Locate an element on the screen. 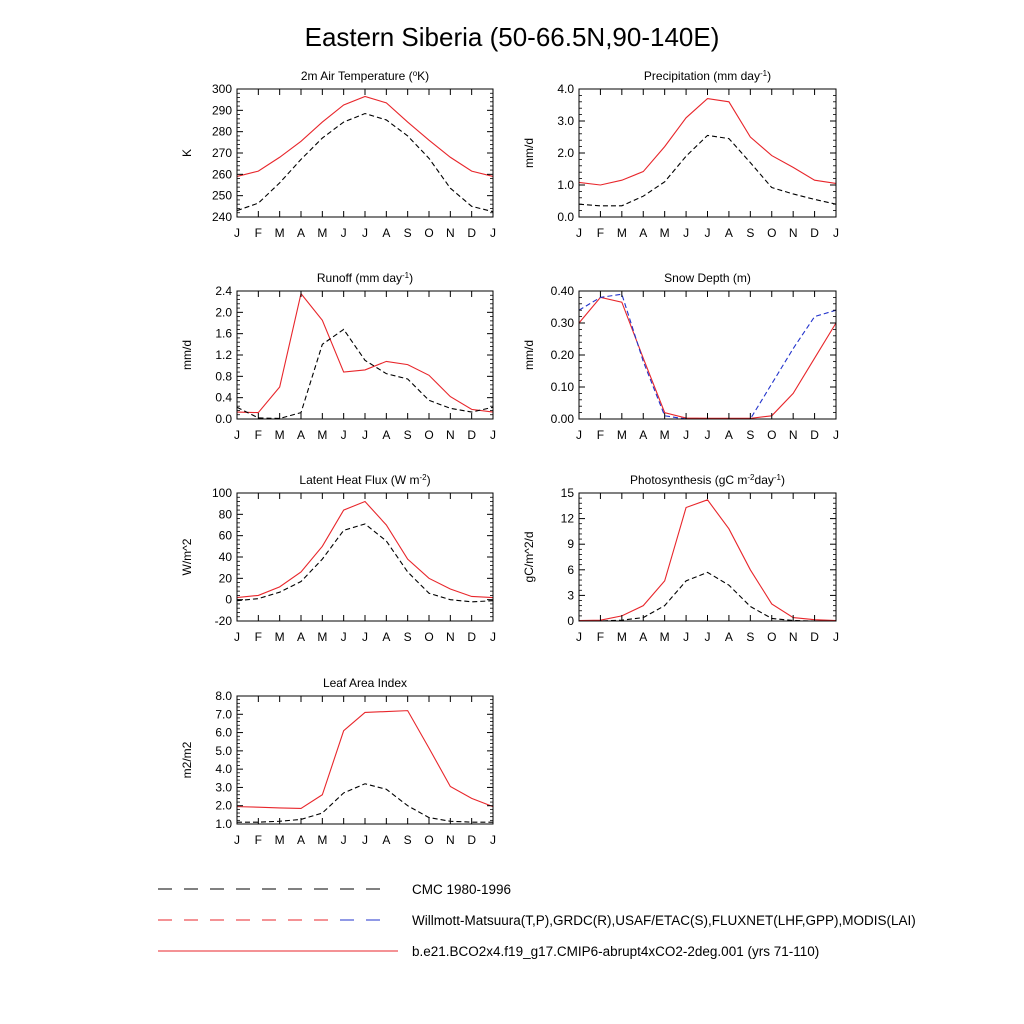 The width and height of the screenshot is (1024, 1024). y-tick-label: 0.00 is located at coordinates (563, 419).